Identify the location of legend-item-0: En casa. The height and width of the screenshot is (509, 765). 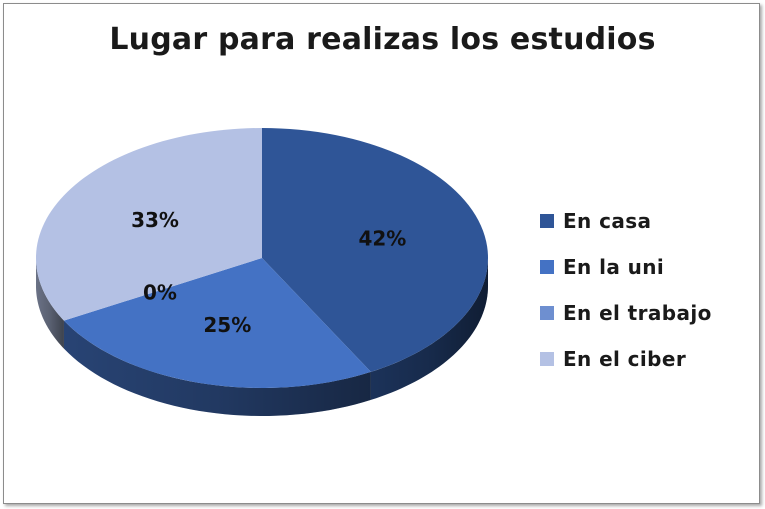
(626, 221).